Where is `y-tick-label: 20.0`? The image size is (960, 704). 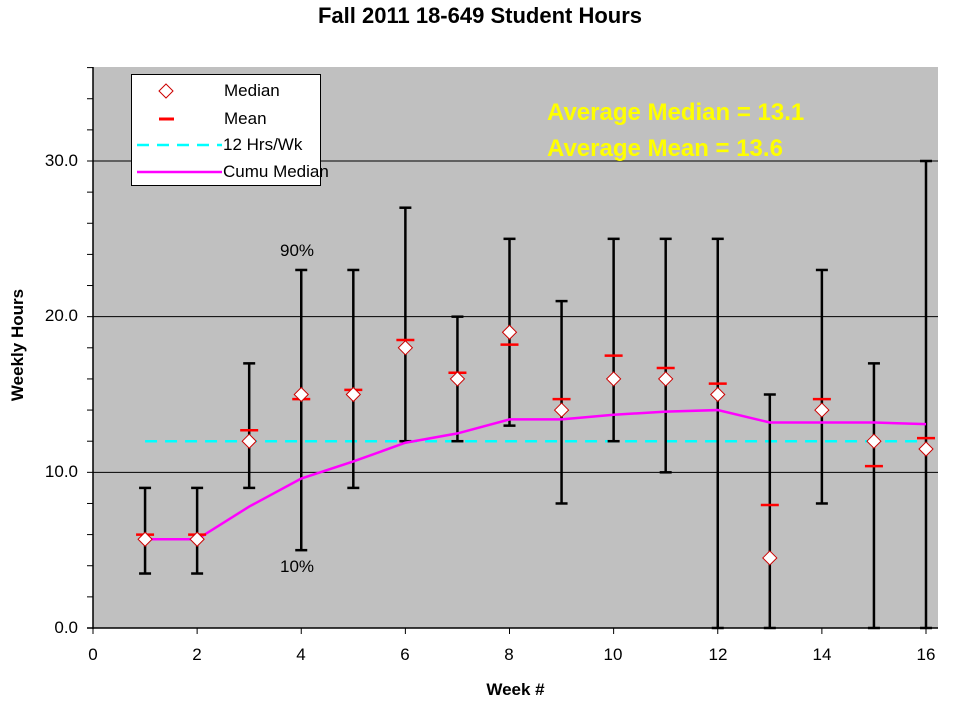 y-tick-label: 20.0 is located at coordinates (61, 315).